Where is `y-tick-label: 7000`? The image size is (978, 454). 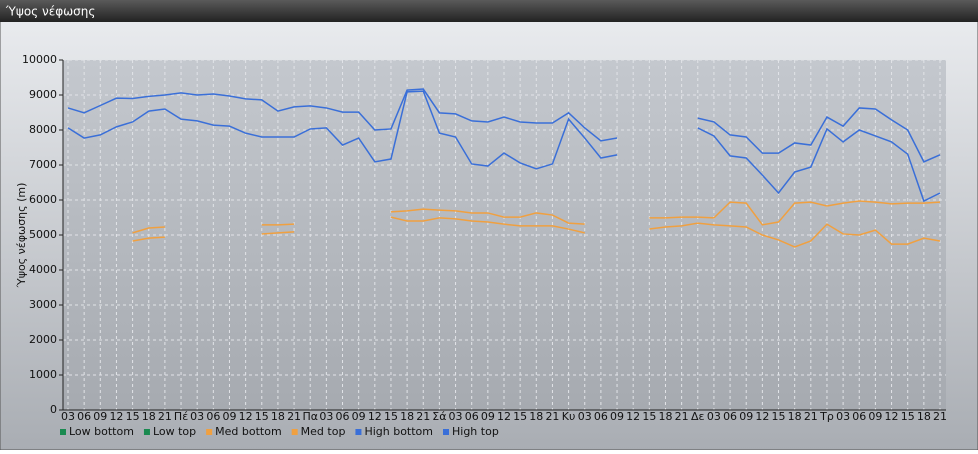 y-tick-label: 7000 is located at coordinates (43, 164).